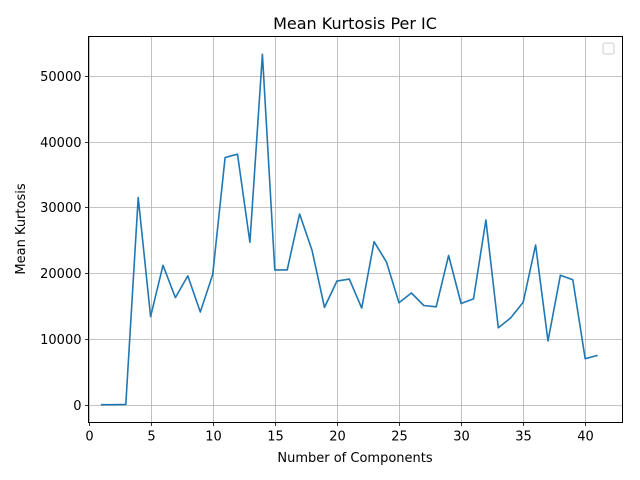 Image resolution: width=640 pixels, height=480 pixels. Describe the element at coordinates (77, 406) in the screenshot. I see `y-tick-label: 0` at that location.